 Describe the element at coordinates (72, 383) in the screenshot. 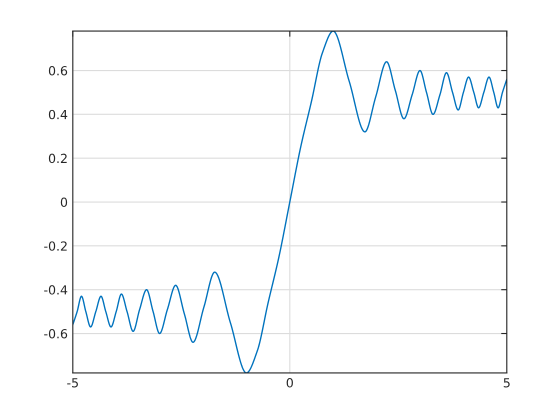

I see `x-tick-label: -5` at that location.